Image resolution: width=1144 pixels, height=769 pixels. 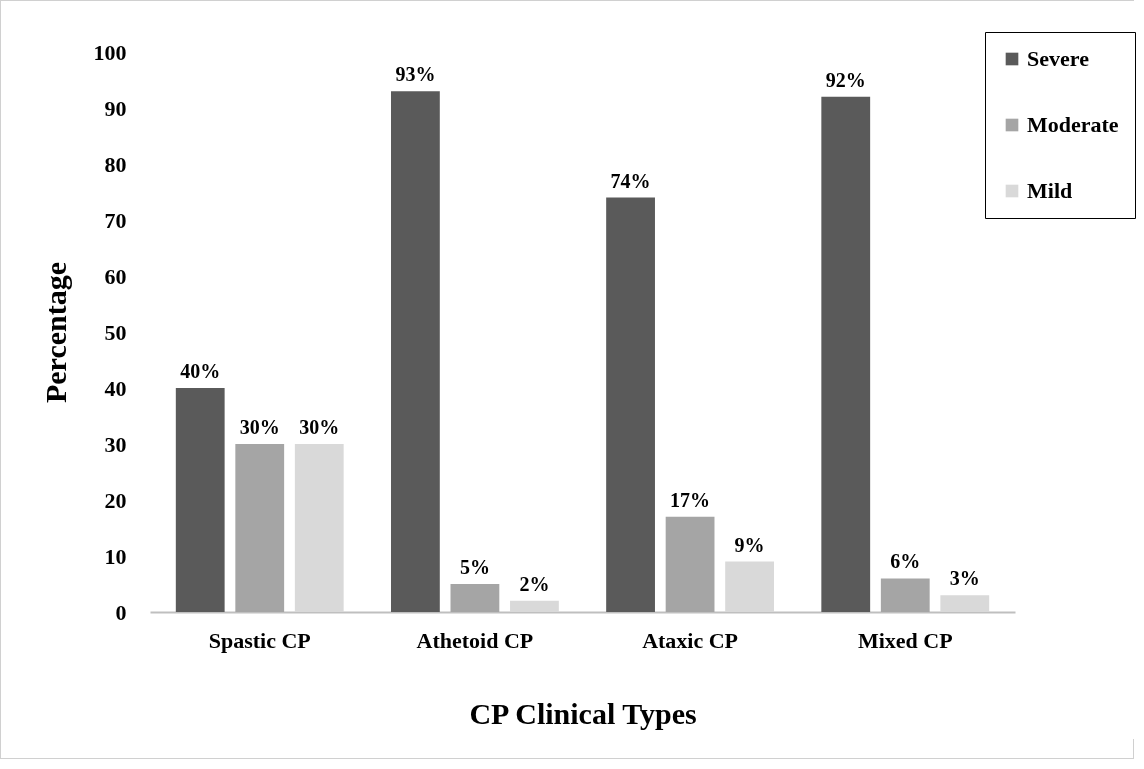 What do you see at coordinates (115, 332) in the screenshot?
I see `y-tick-label: 50` at bounding box center [115, 332].